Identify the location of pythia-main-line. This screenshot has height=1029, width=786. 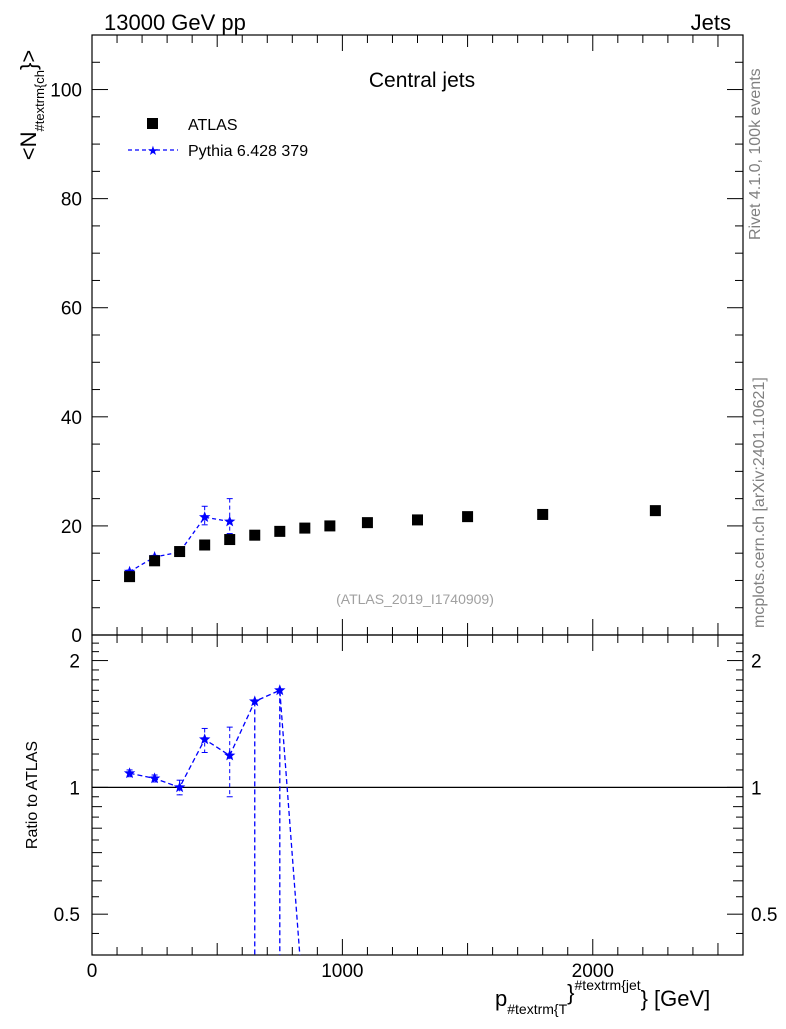
(179, 544).